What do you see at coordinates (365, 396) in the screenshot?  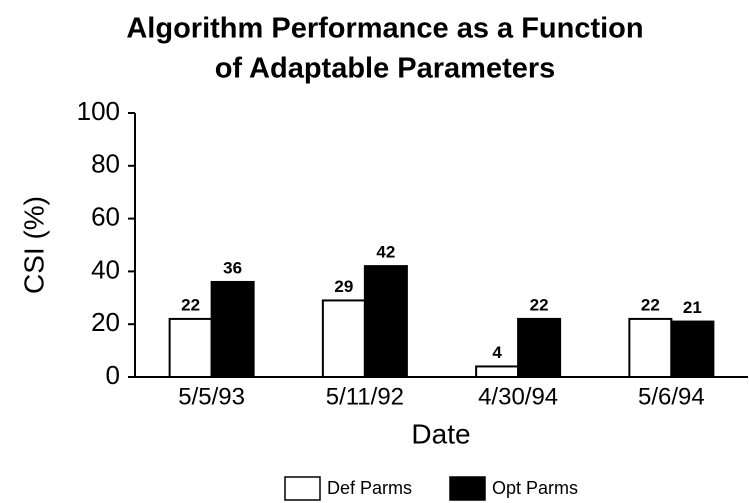 I see `x-tick-label: 5/11/92` at bounding box center [365, 396].